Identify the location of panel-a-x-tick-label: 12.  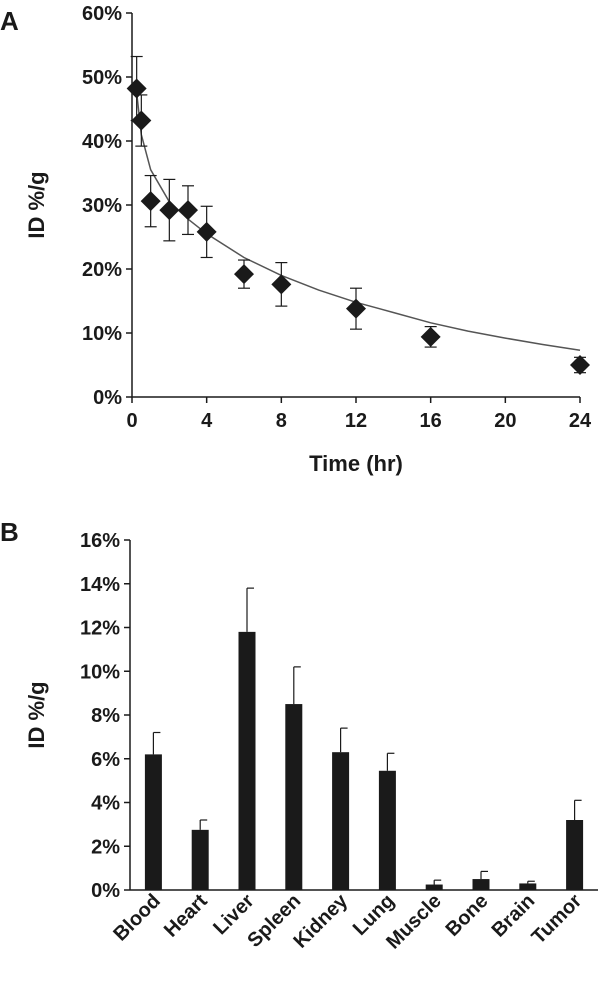
(356, 421).